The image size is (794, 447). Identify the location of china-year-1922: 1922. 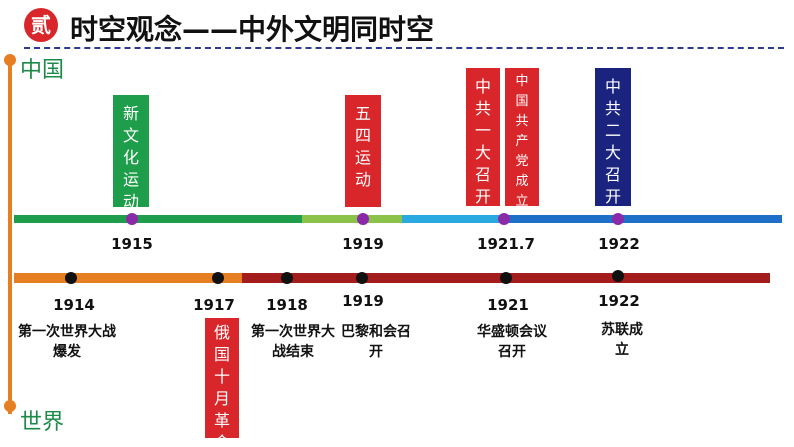
(619, 244).